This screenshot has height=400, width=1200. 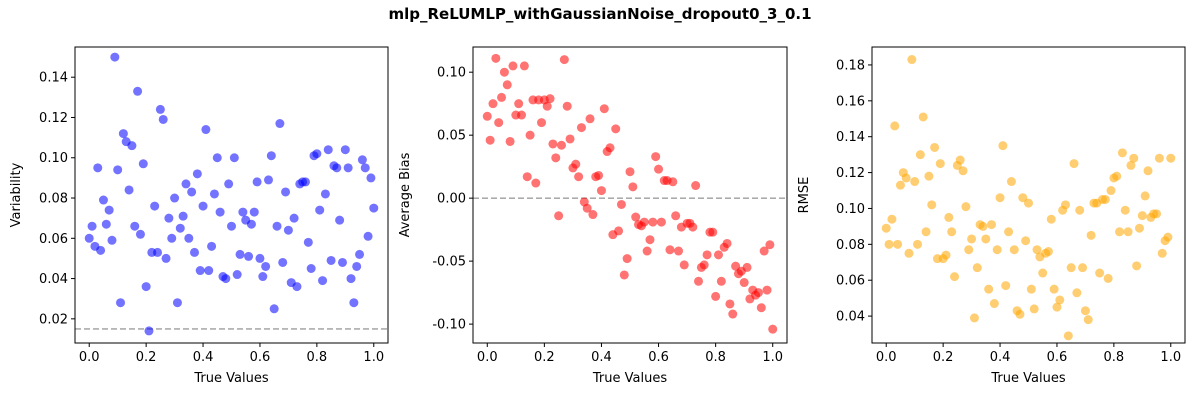 I want to click on y-tick: 0.02, so click(x=57, y=319).